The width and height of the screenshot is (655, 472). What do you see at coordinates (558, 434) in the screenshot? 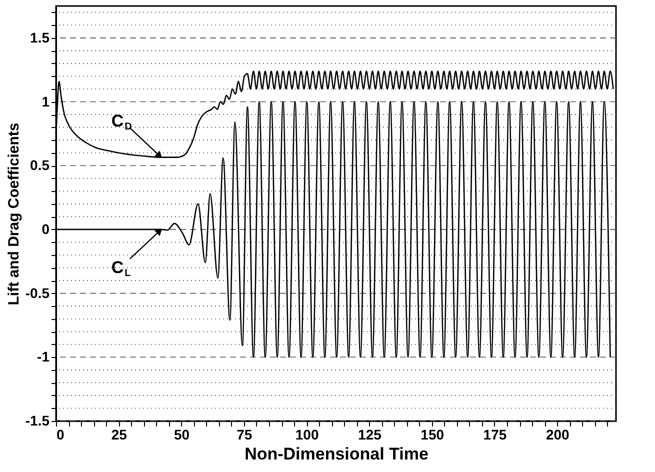
I see `x-tick-label: 200` at bounding box center [558, 434].